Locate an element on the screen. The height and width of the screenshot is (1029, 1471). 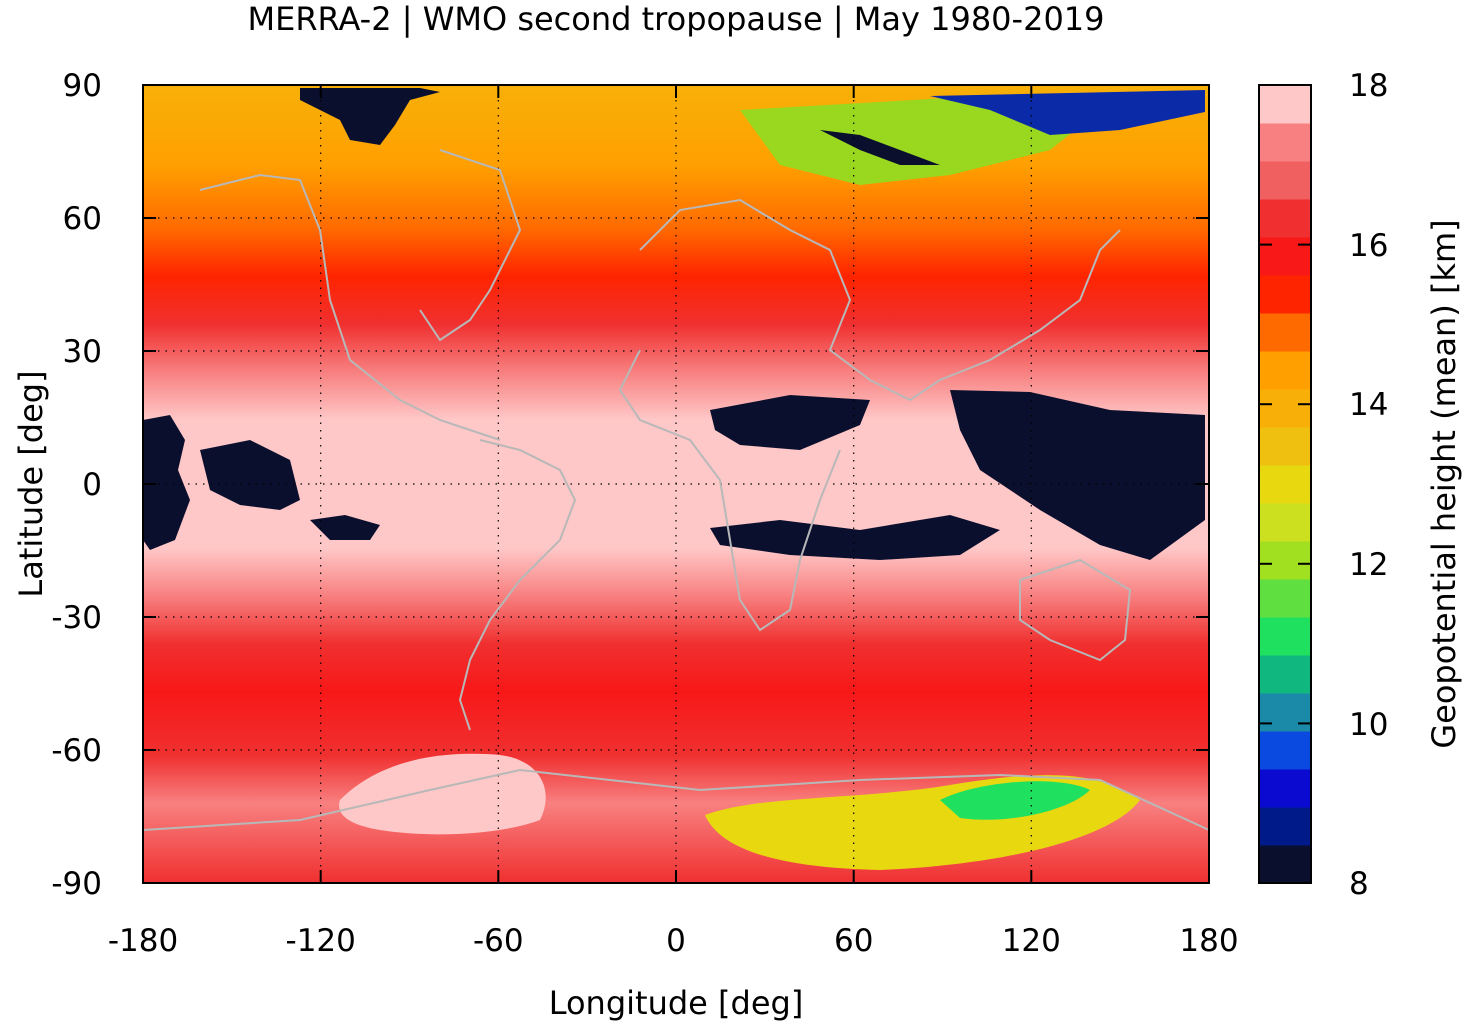
colorbar-tick-label: 12 is located at coordinates (1368, 565).